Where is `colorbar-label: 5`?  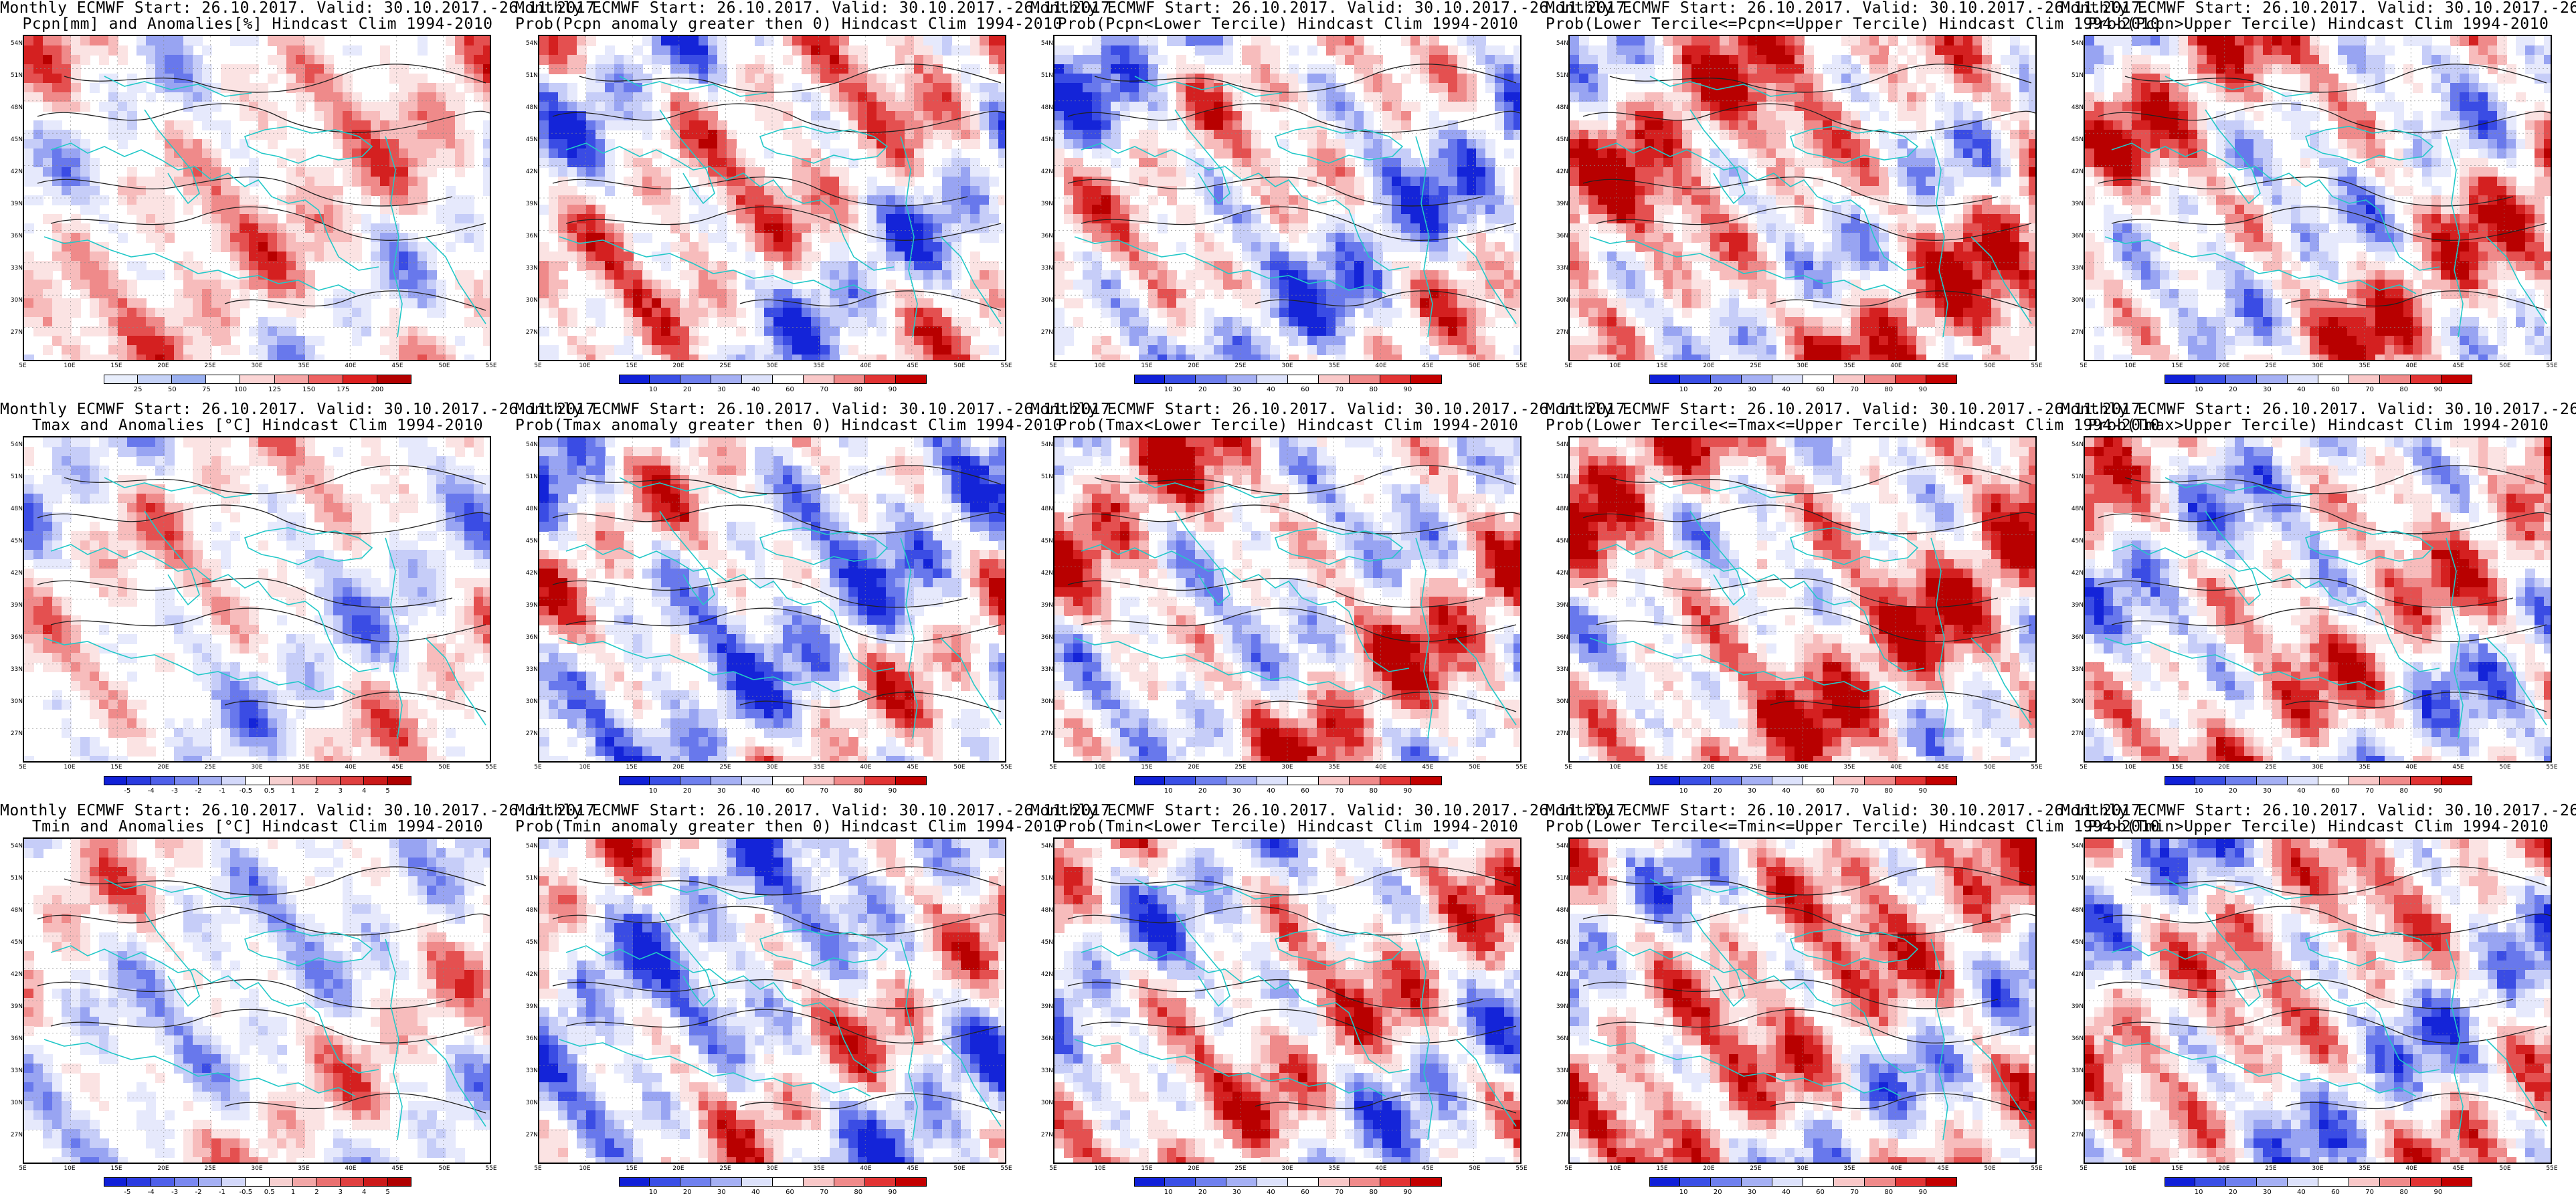 colorbar-label: 5 is located at coordinates (387, 791).